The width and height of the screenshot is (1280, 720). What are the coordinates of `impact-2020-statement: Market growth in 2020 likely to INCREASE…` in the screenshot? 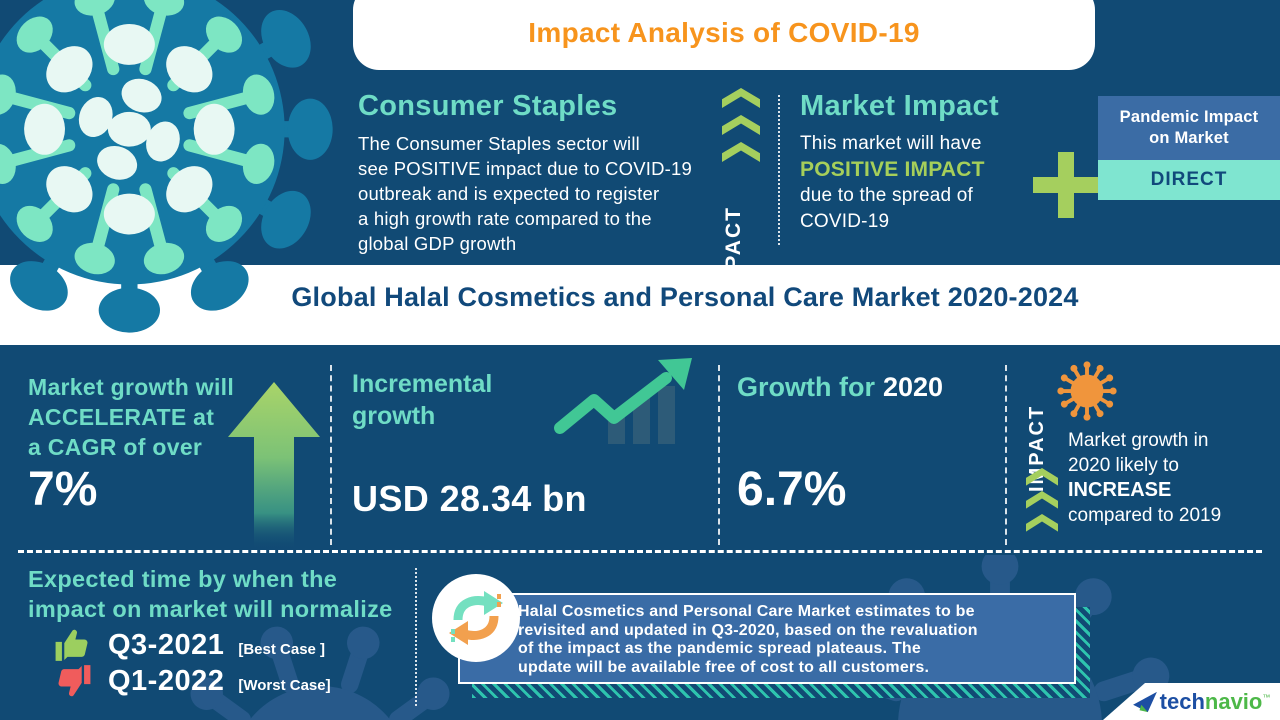 It's located at (1173, 478).